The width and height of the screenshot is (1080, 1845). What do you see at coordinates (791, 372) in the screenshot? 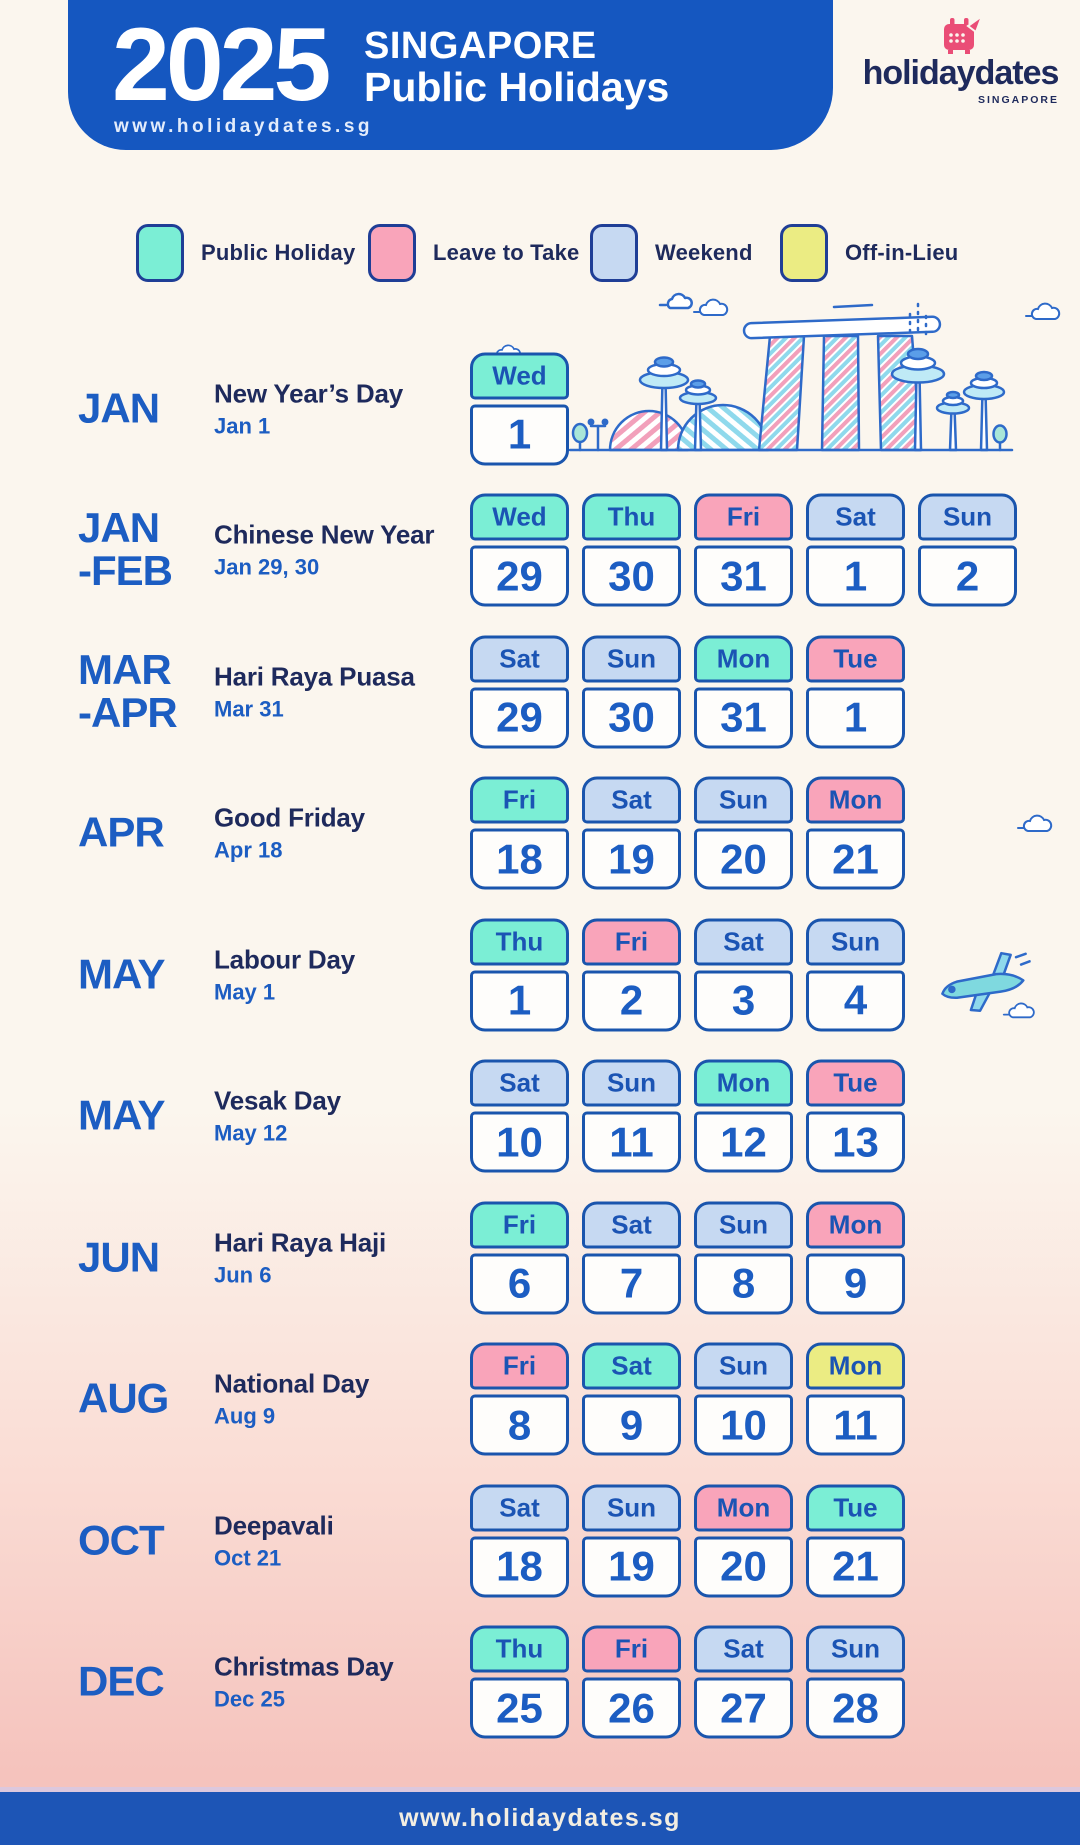
I see `singapore-skyline-illustration` at bounding box center [791, 372].